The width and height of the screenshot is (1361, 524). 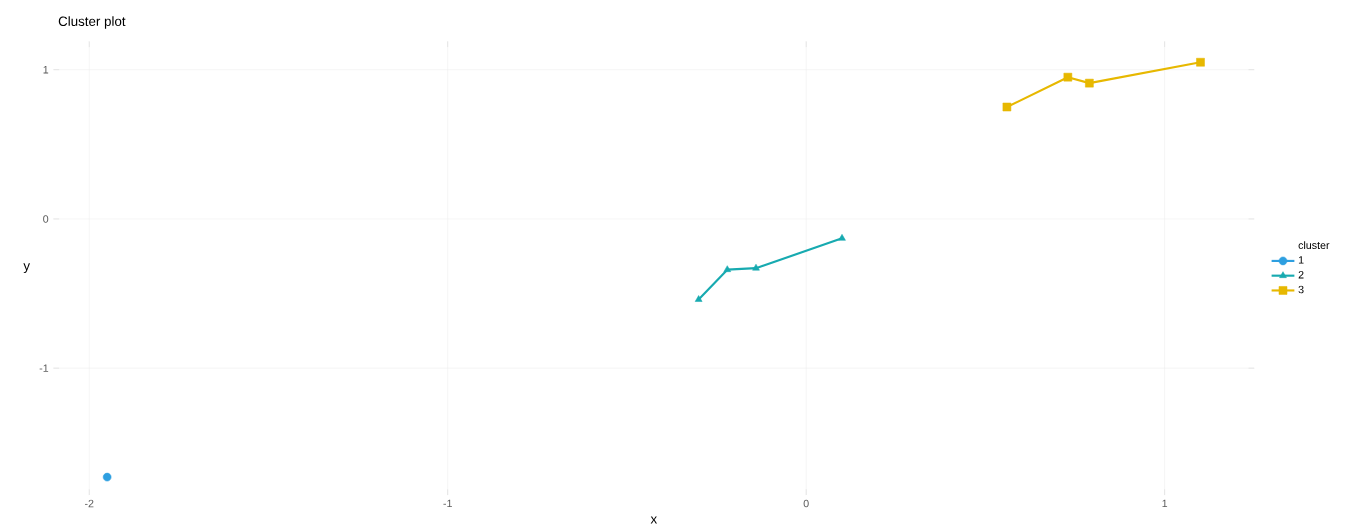 I want to click on legend-label: 2, so click(x=1301, y=274).